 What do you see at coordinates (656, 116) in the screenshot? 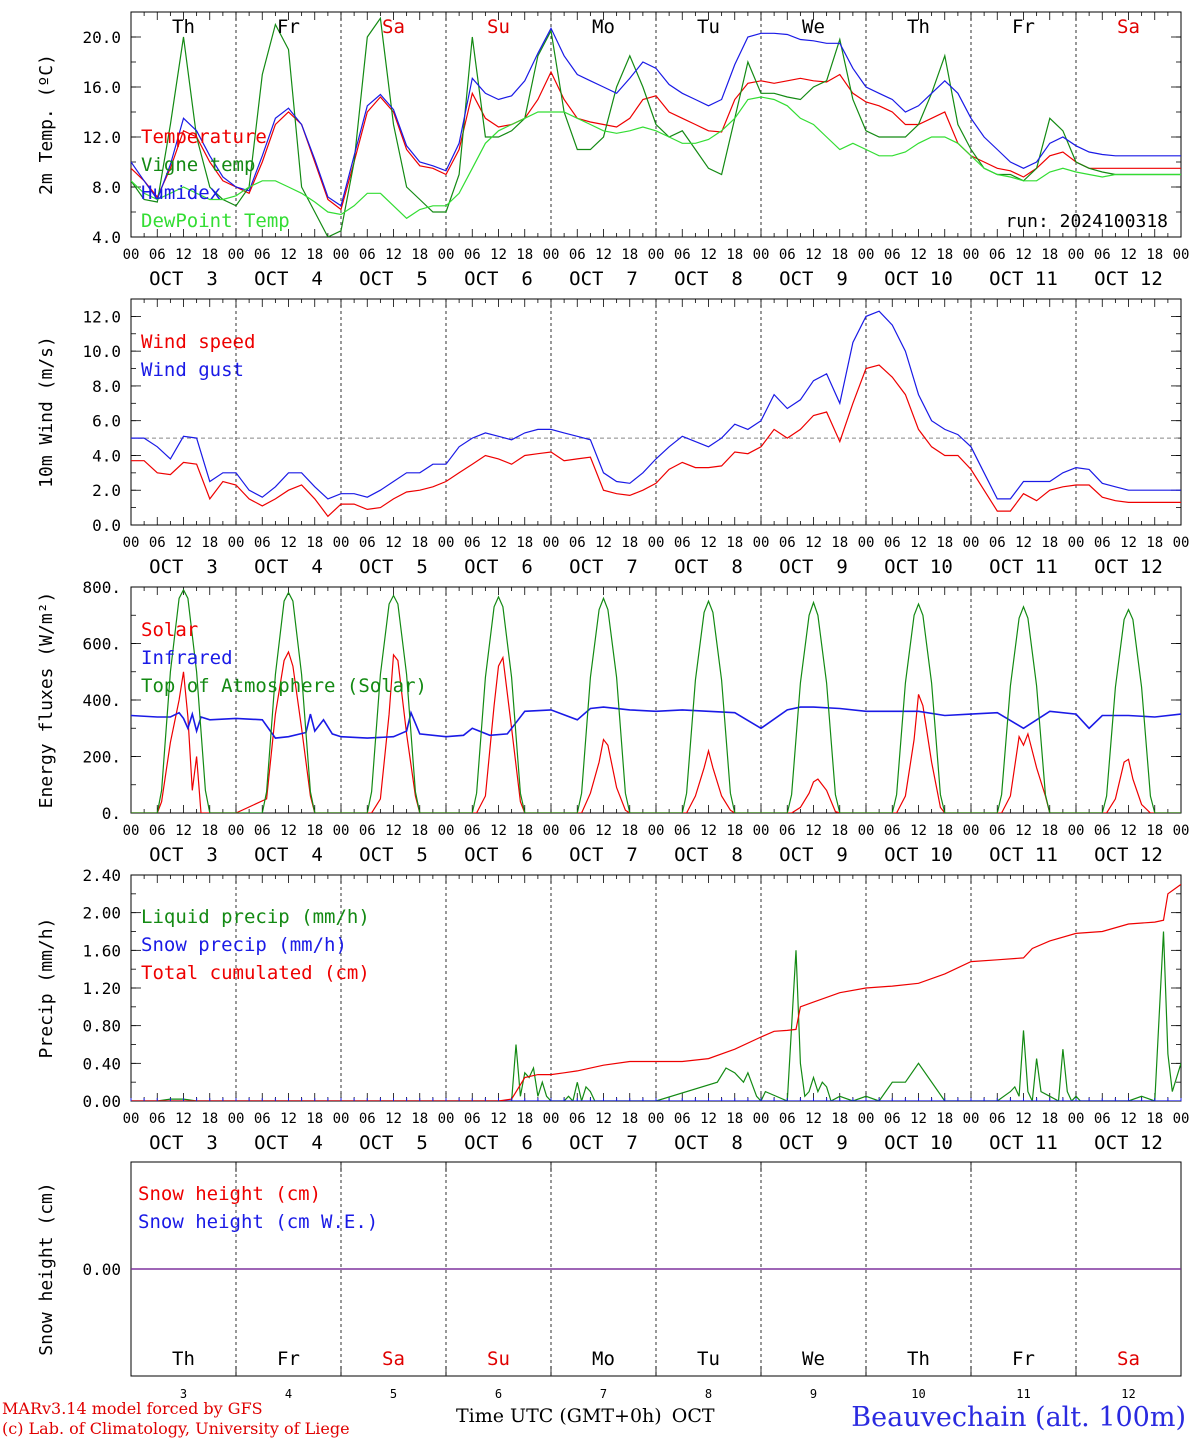
I see `series-line-humidex` at bounding box center [656, 116].